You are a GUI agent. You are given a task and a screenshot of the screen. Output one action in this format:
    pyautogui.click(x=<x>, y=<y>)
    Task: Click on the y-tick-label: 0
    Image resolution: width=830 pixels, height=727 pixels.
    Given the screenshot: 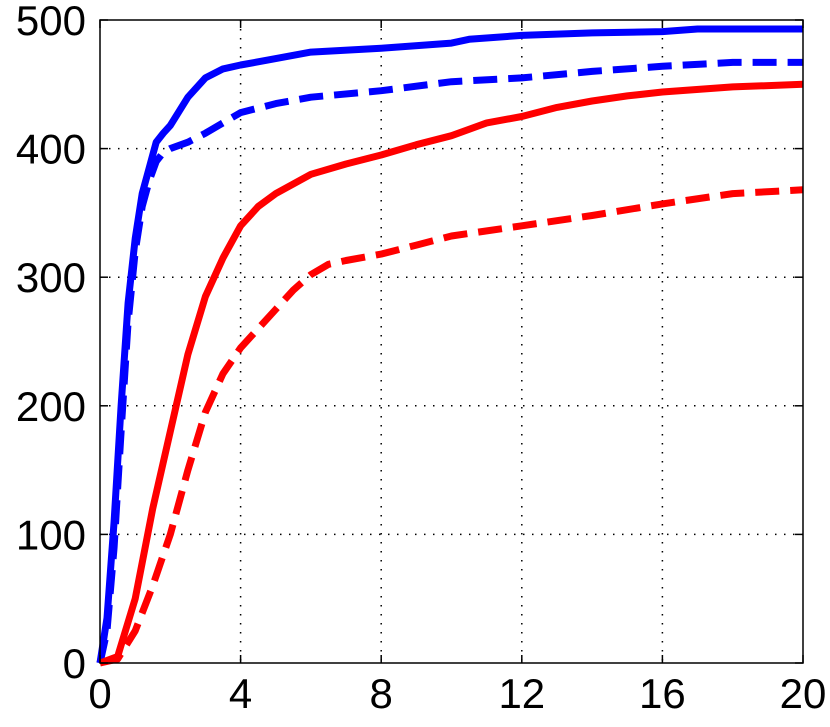 What is the action you would take?
    pyautogui.click(x=74, y=663)
    